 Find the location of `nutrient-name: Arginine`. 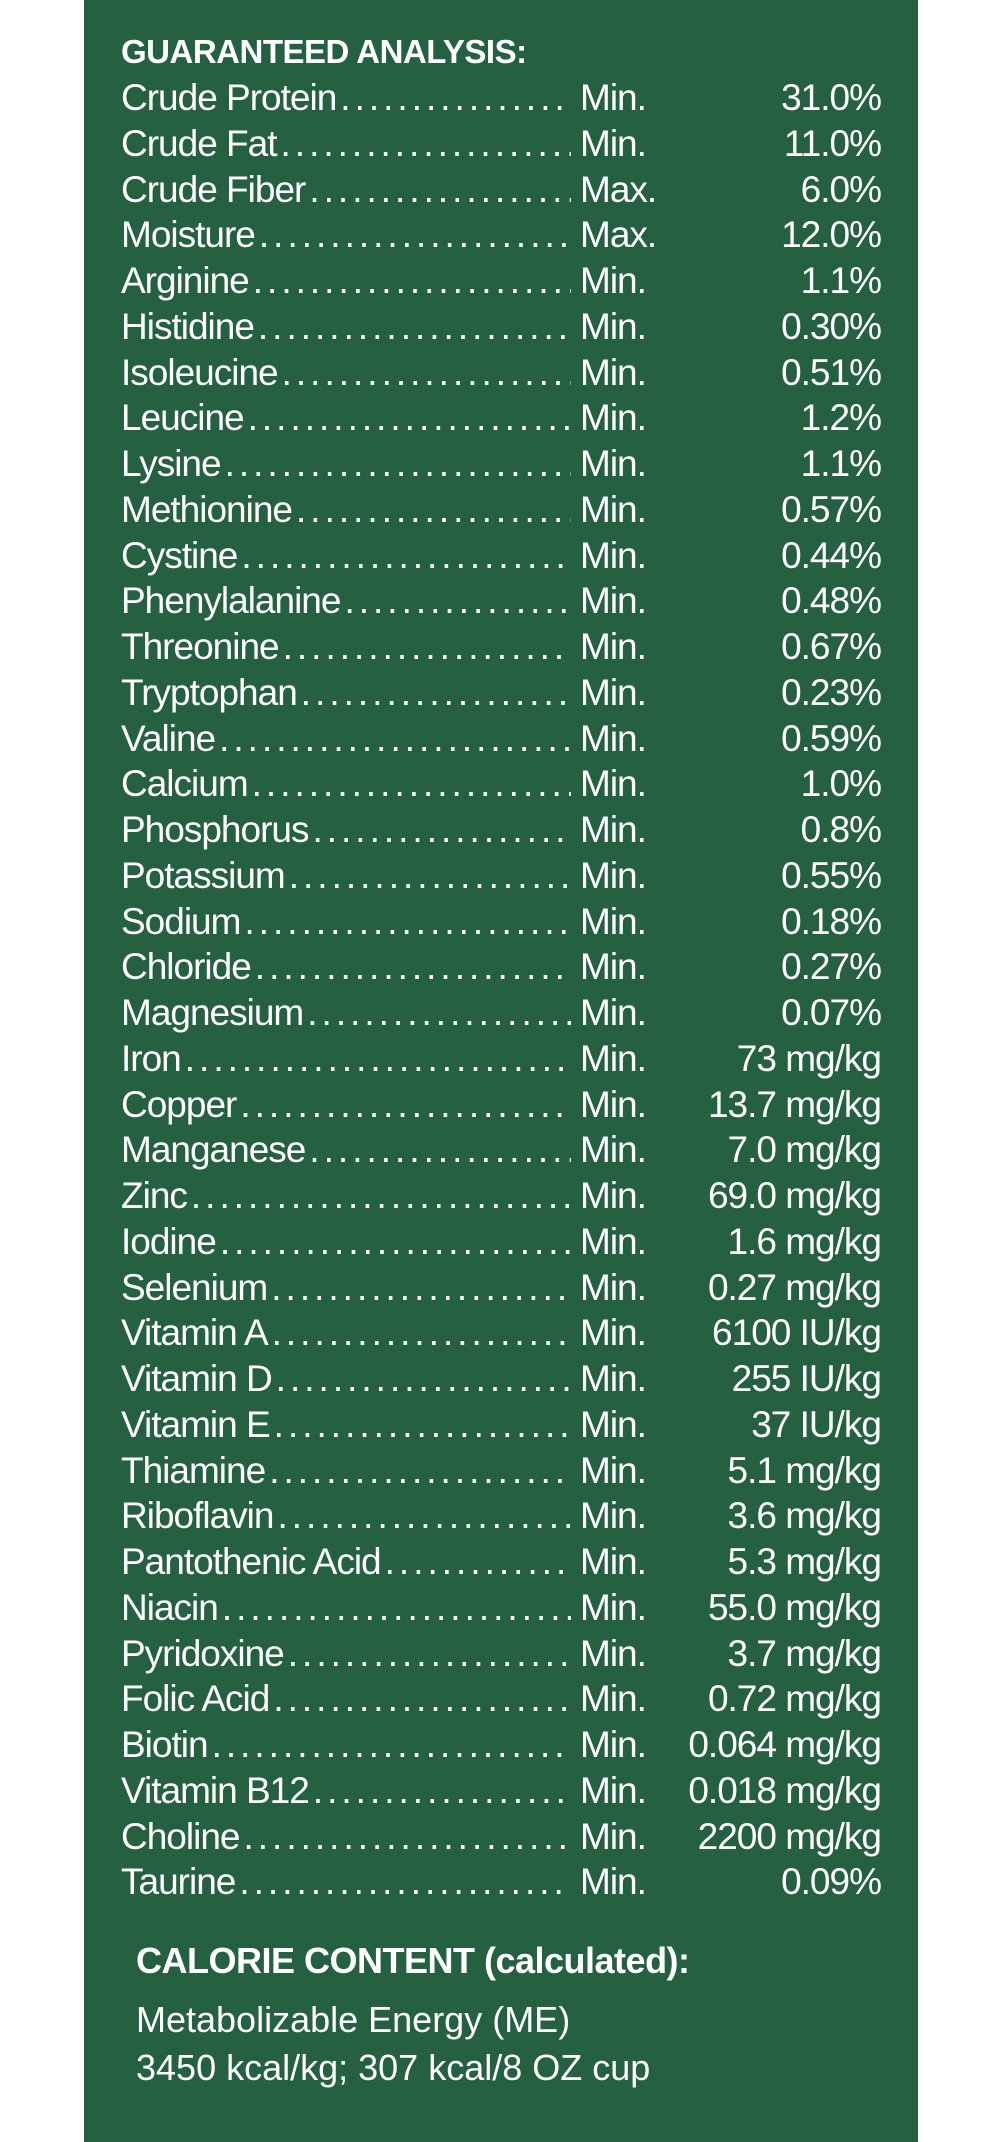

nutrient-name: Arginine is located at coordinates (185, 280).